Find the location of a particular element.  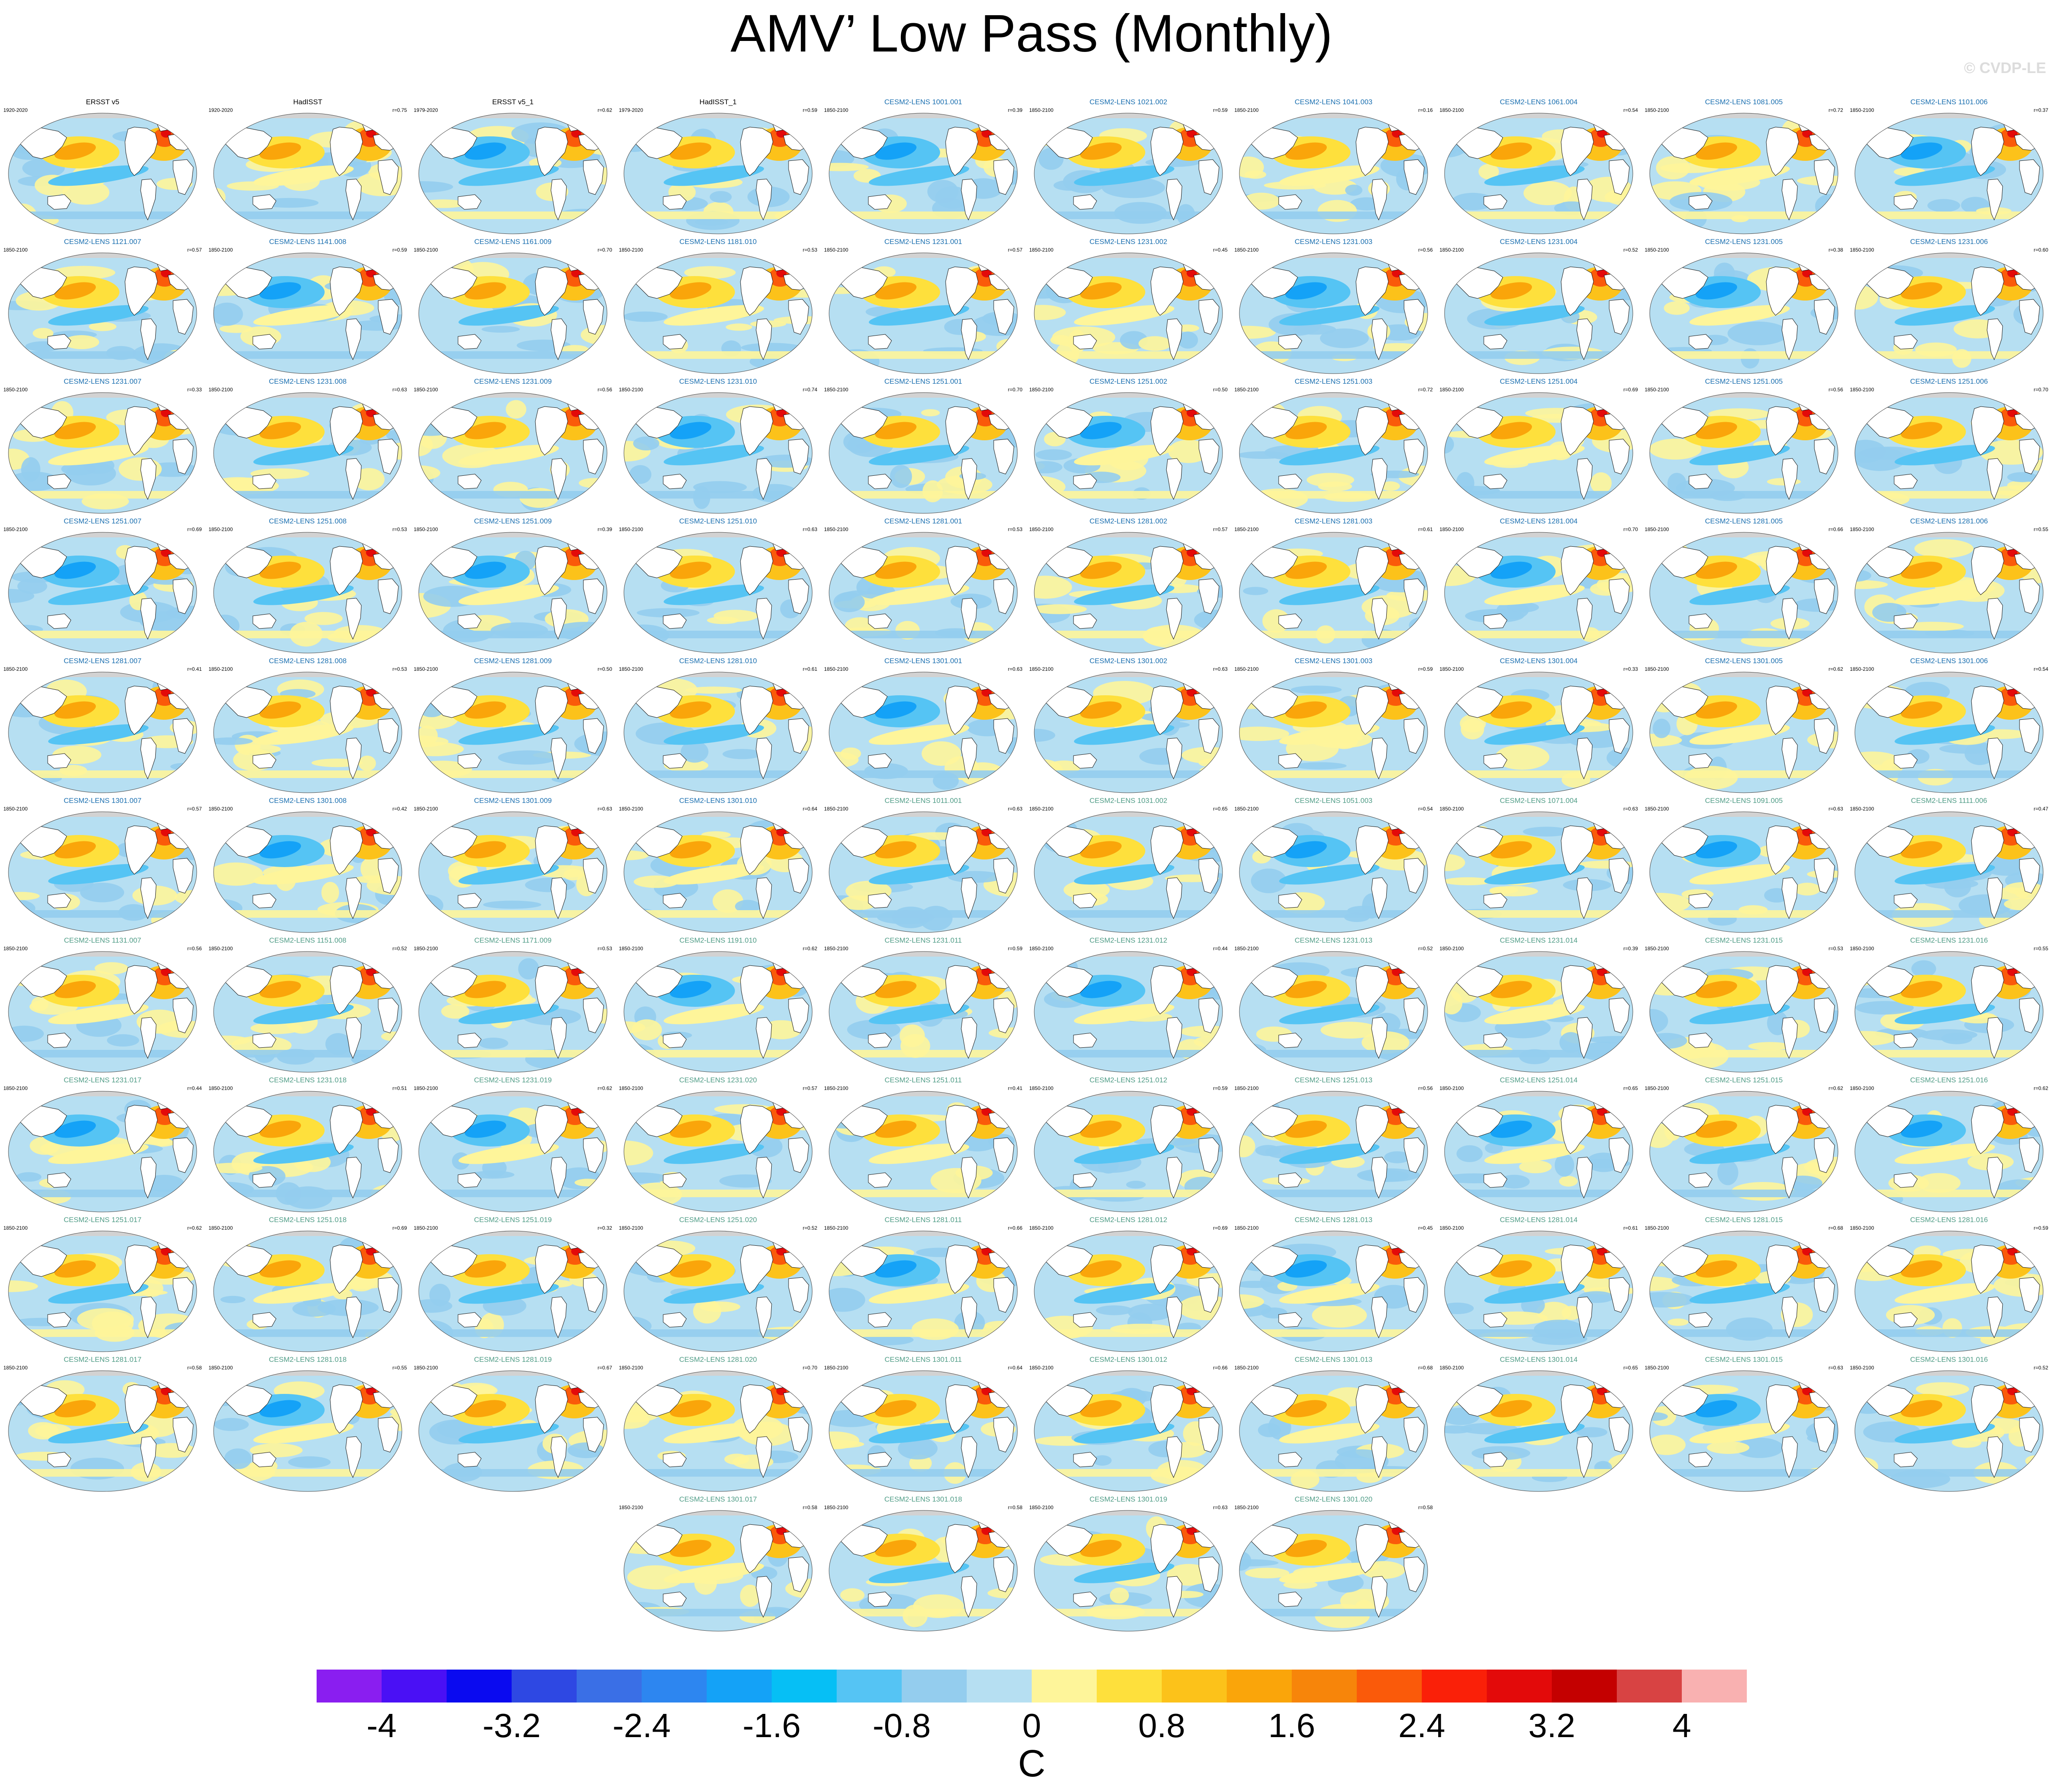

map-panel: CESM2-LENS 1301.004 1850-2100 r=0.33 is located at coordinates (1538, 726).